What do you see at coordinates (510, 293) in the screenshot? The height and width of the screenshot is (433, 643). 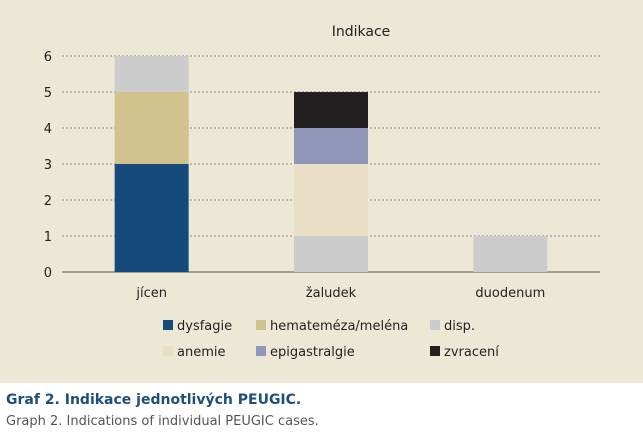 I see `x-tick-label: duodenum` at bounding box center [510, 293].